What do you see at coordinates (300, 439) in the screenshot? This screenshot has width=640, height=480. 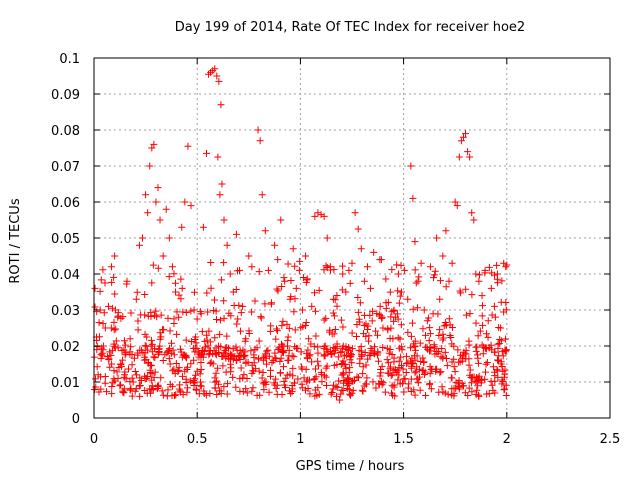 I see `x-tick-label: 1` at bounding box center [300, 439].